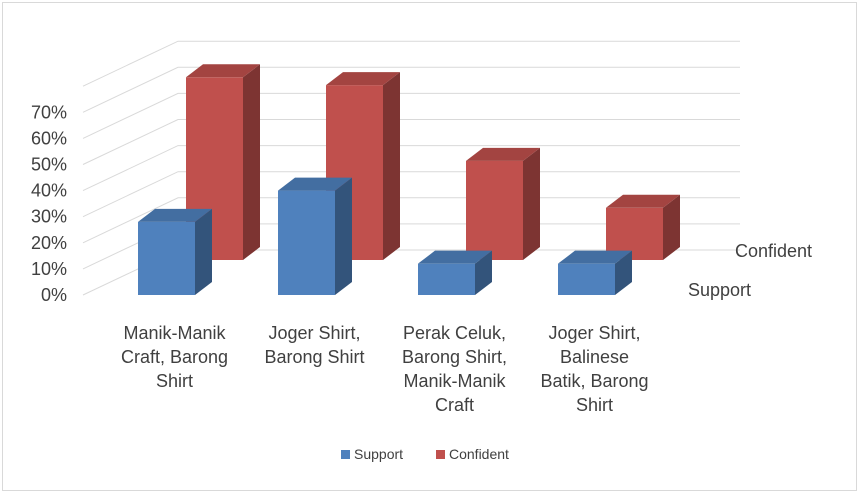 Image resolution: width=861 pixels, height=497 pixels. I want to click on legend-label-support: Support, so click(378, 454).